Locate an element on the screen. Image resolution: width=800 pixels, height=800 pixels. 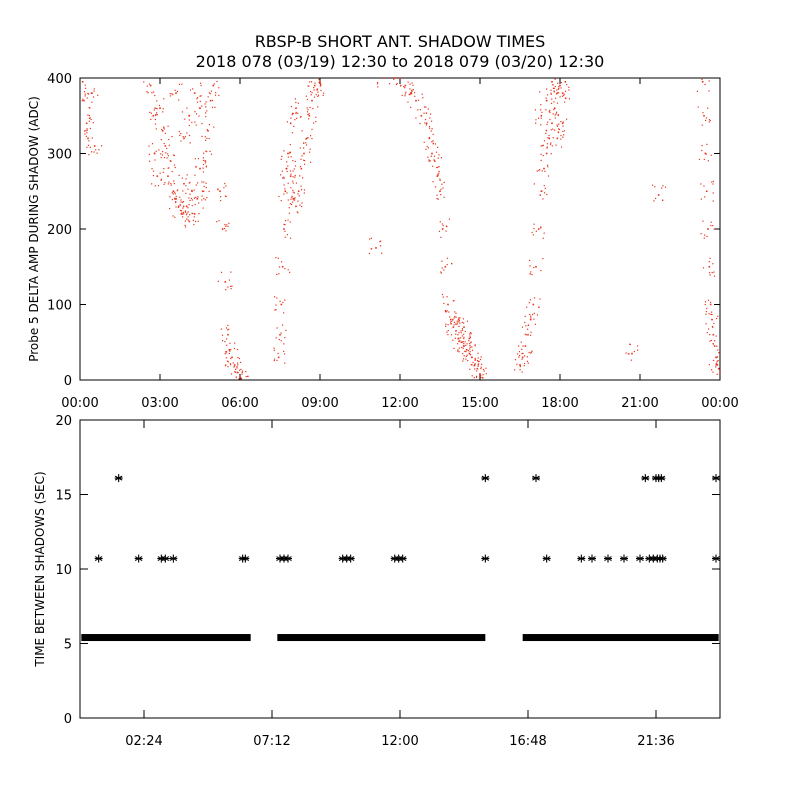
x-tick-label: 12:00 is located at coordinates (399, 741).